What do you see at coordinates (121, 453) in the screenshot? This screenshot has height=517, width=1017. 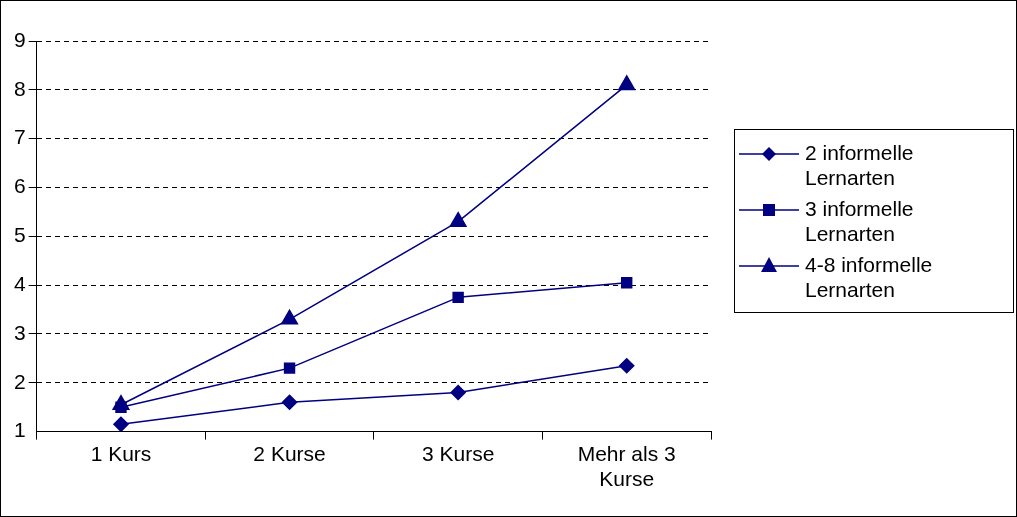 I see `x-tick-label: 1 Kurs` at bounding box center [121, 453].